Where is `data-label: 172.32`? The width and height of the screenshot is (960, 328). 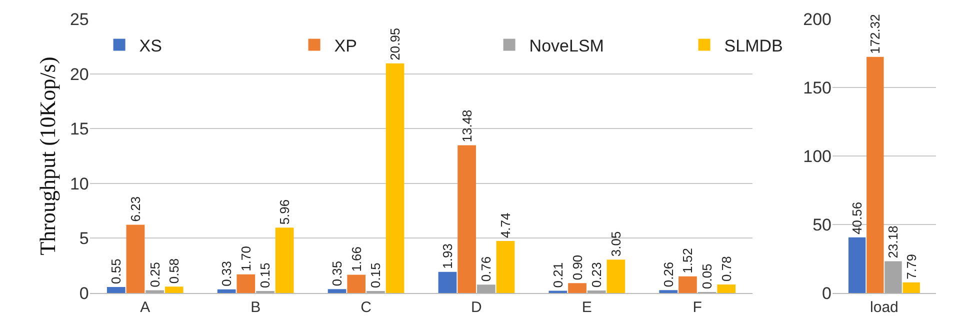
data-label: 172.32 is located at coordinates (875, 34).